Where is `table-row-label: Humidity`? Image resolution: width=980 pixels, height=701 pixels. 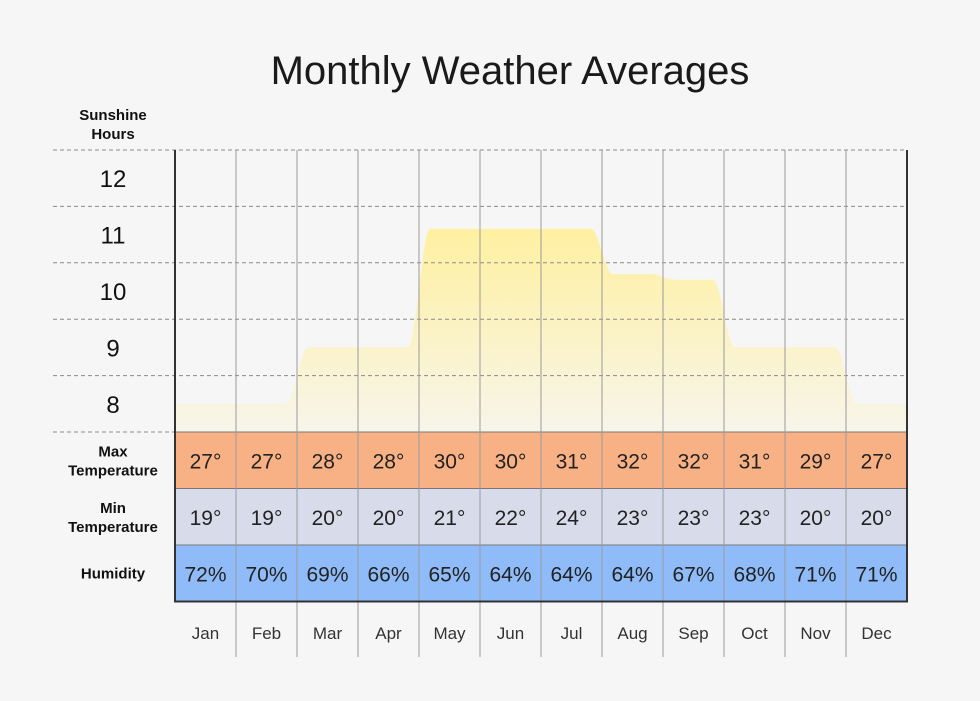
table-row-label: Humidity is located at coordinates (113, 573).